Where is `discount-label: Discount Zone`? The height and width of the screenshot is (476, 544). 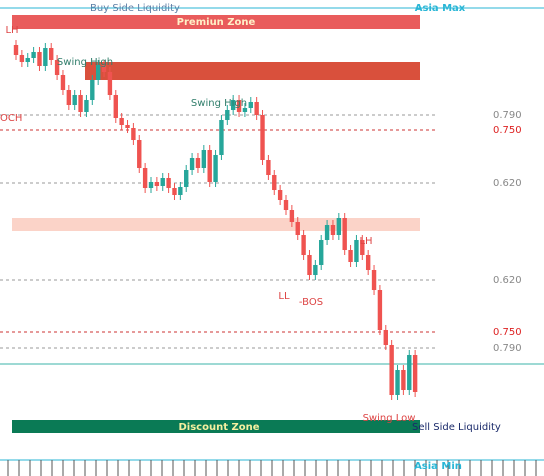
discount-label: Discount Zone is located at coordinates (218, 427).